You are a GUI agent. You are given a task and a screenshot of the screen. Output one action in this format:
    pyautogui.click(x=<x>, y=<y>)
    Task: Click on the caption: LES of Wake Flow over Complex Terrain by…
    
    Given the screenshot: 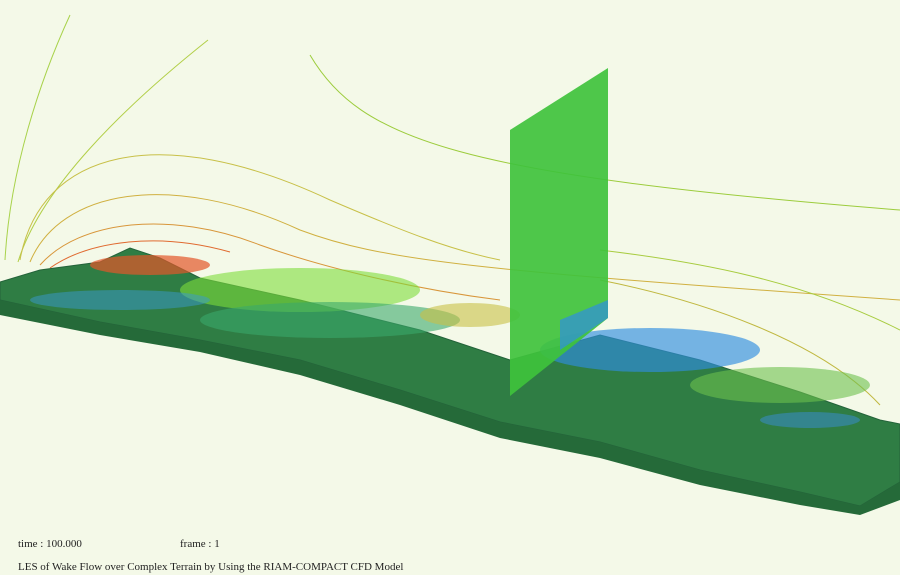 What is the action you would take?
    pyautogui.click(x=210, y=567)
    